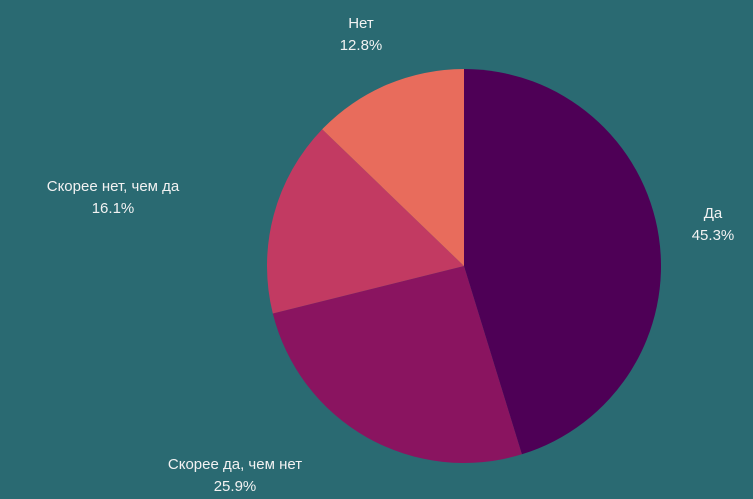 The image size is (753, 499). Describe the element at coordinates (361, 45) in the screenshot. I see `slice-value-label: 12.8%` at that location.